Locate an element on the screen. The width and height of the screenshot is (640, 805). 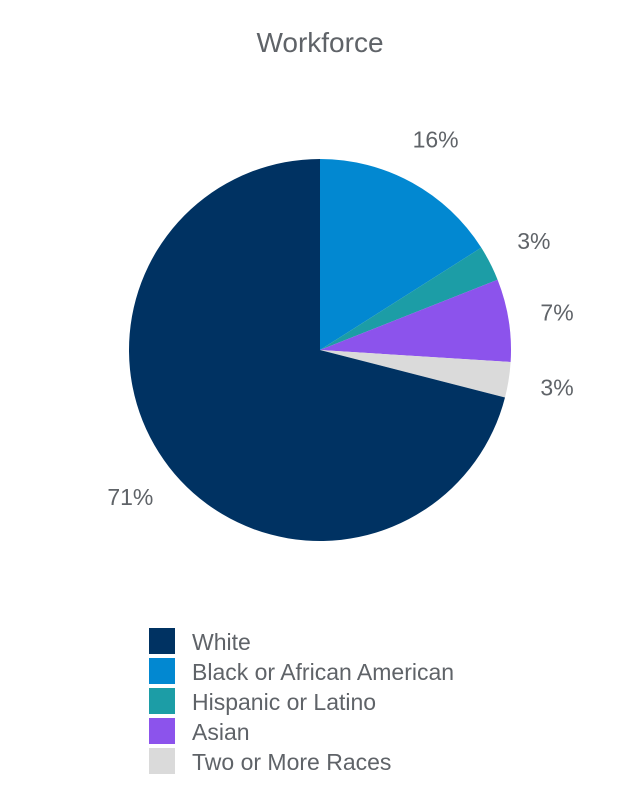
pie-slice-two-or-more-races is located at coordinates (415, 374).